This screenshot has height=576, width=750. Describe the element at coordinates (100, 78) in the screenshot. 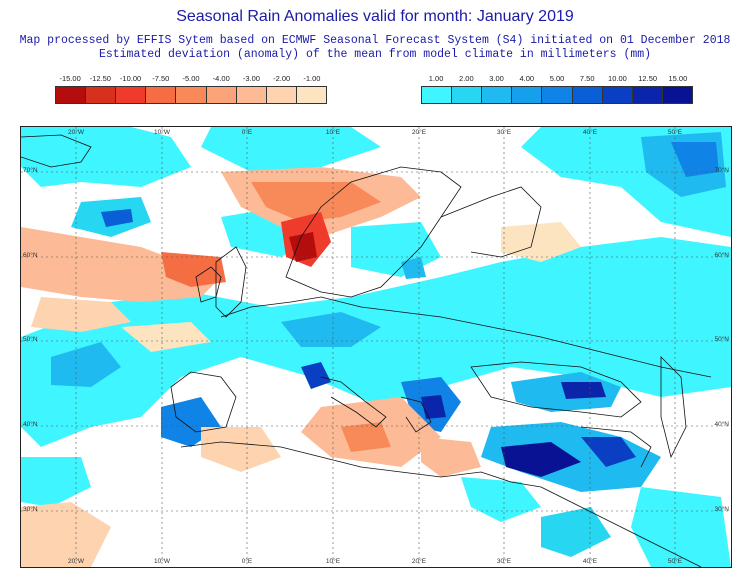

I see `legend-negative-label: -12.50` at that location.